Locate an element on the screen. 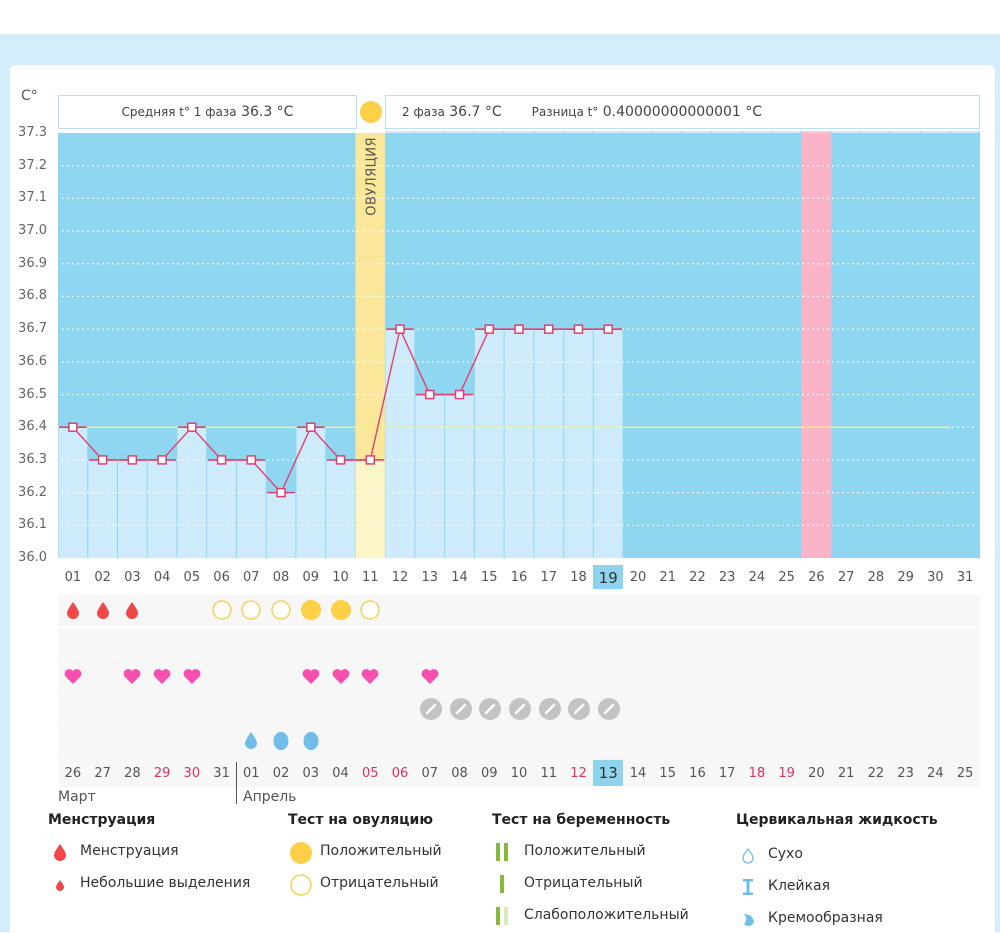 The height and width of the screenshot is (933, 1000). calendar-date-label: 07 is located at coordinates (430, 773).